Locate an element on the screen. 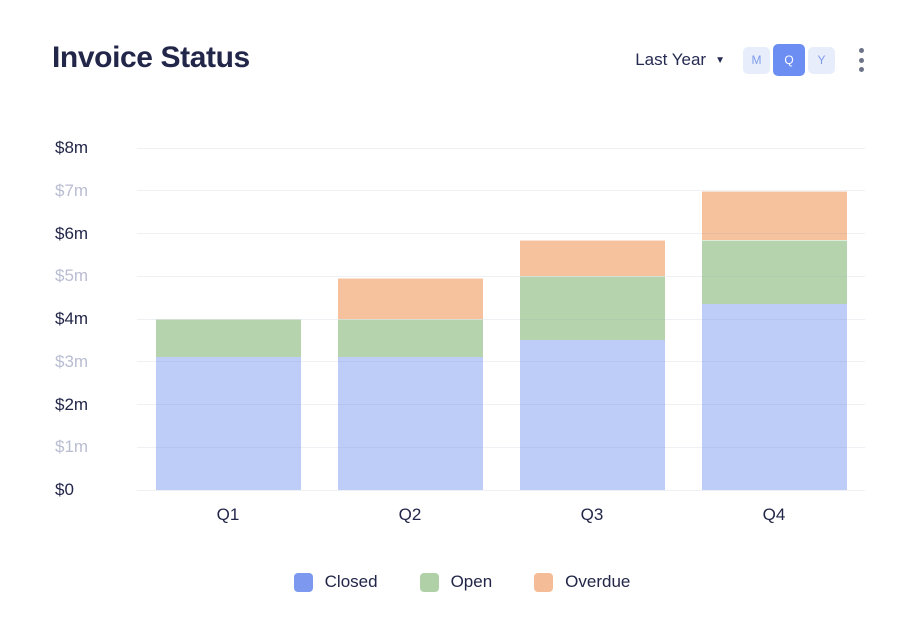 This screenshot has height=628, width=924. y-tick-label: $0 is located at coordinates (64, 489).